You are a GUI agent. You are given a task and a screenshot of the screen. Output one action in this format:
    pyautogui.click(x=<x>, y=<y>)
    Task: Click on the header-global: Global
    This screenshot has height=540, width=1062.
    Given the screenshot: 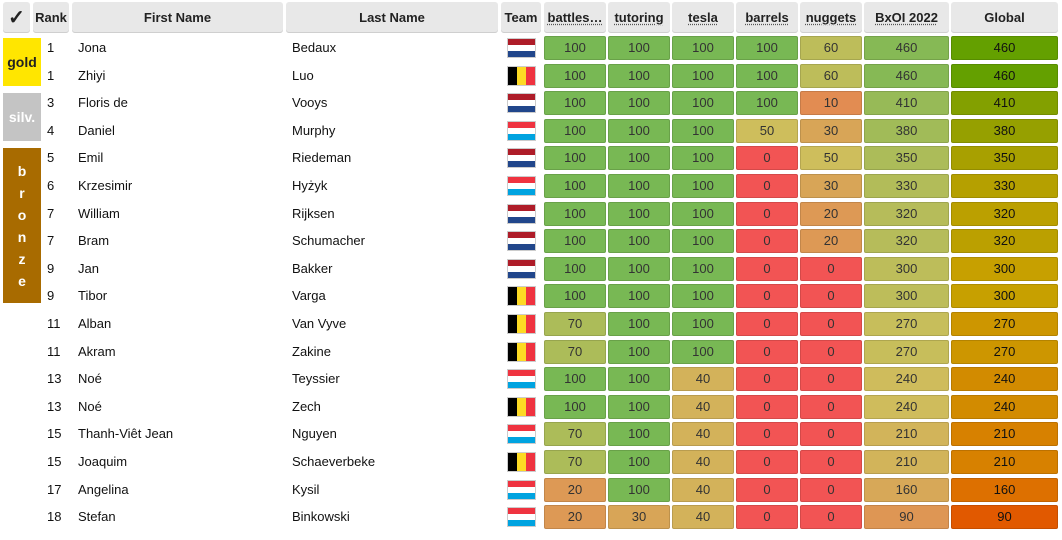 What is the action you would take?
    pyautogui.click(x=1004, y=17)
    